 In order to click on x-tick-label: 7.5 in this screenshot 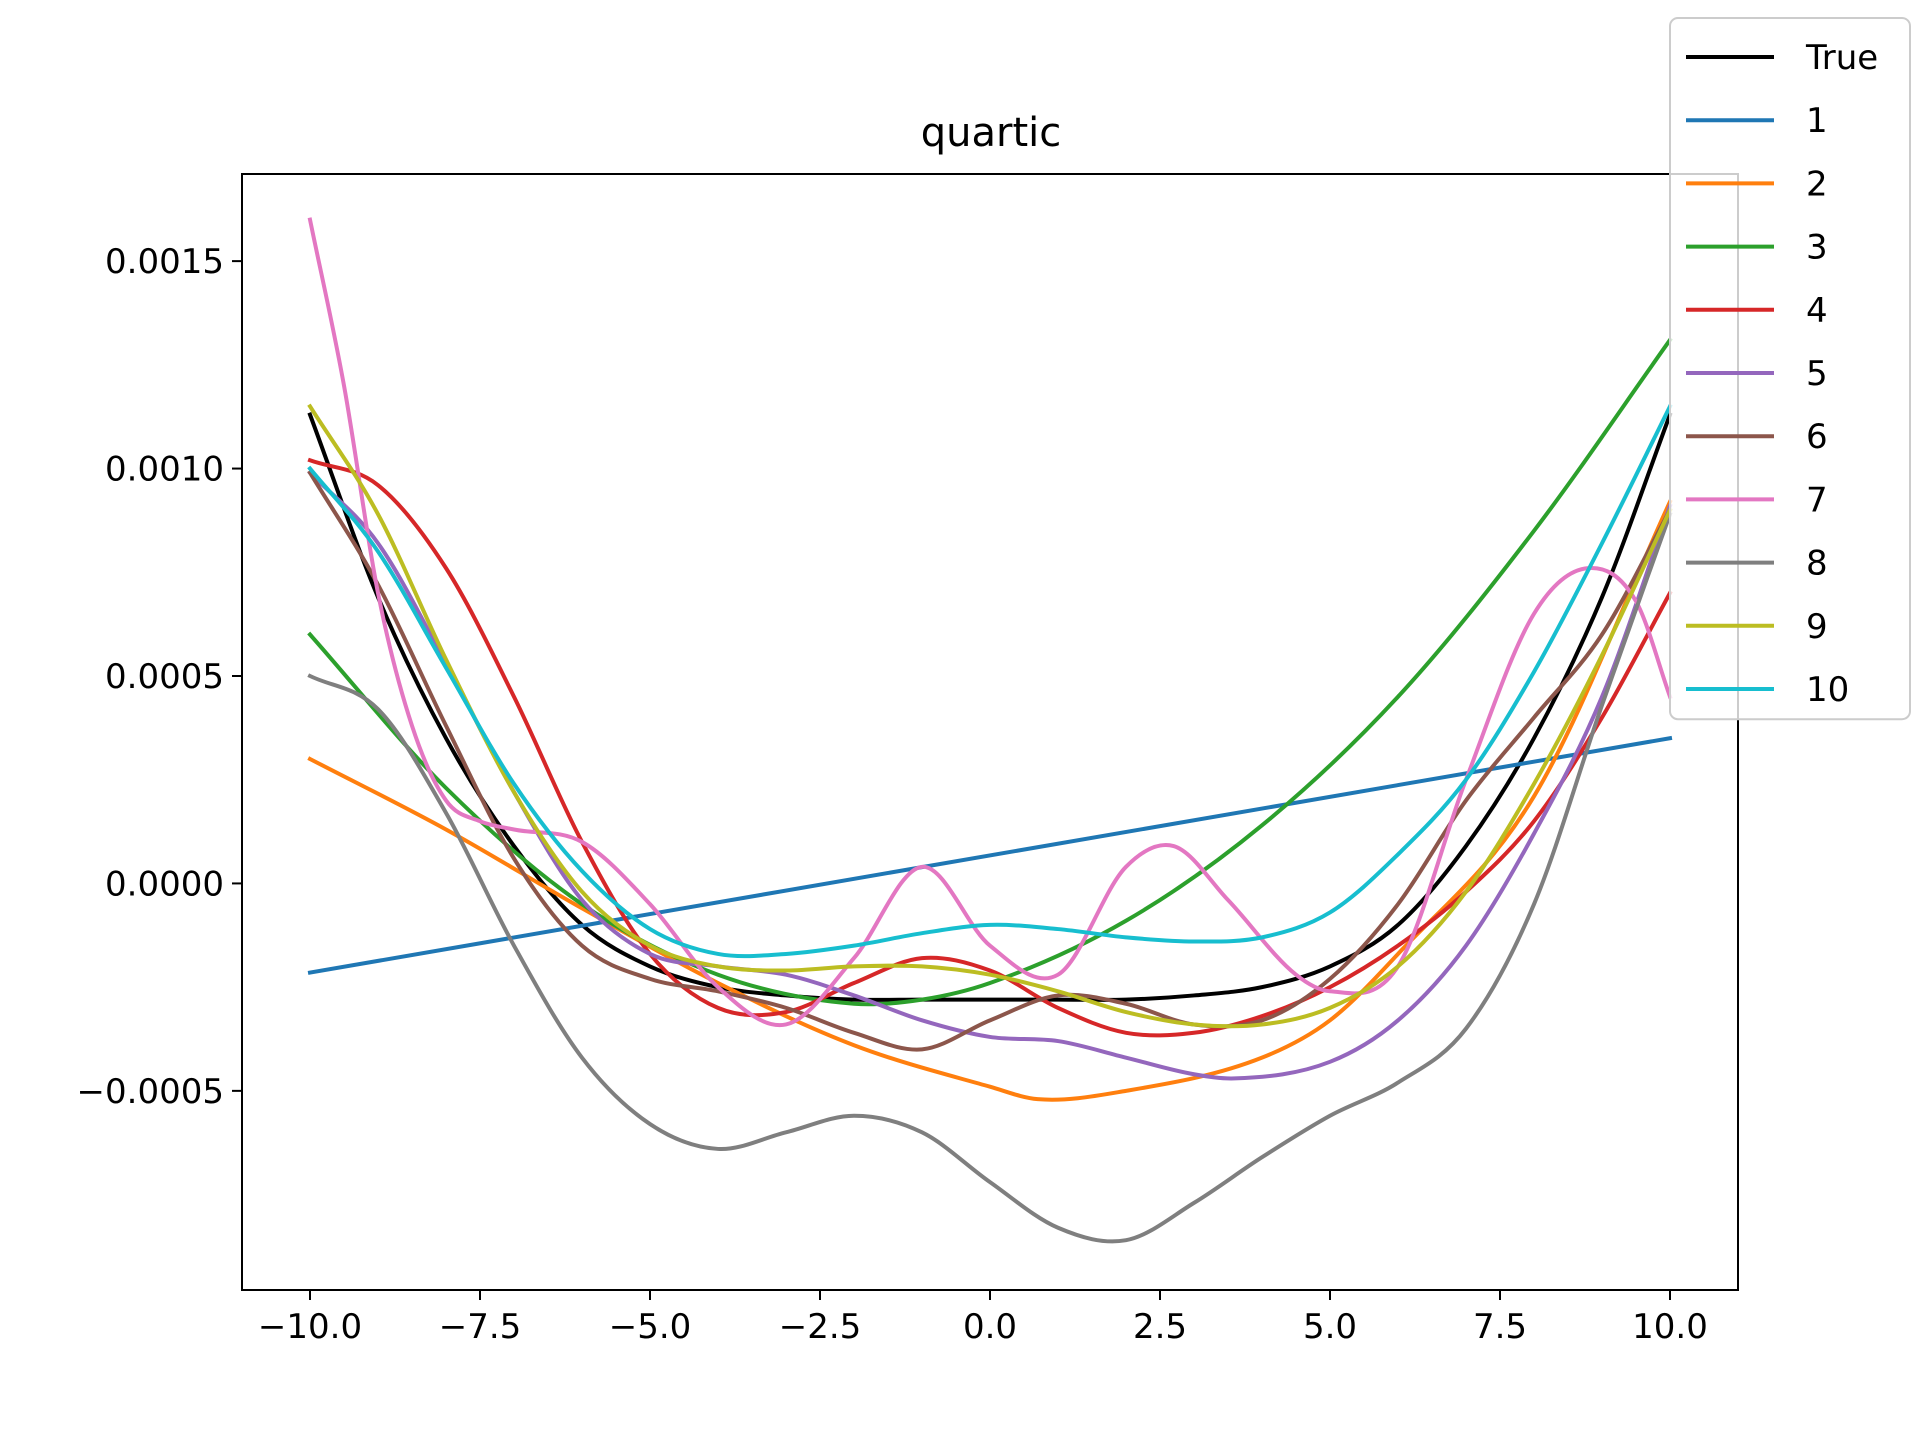, I will do `click(1500, 1327)`.